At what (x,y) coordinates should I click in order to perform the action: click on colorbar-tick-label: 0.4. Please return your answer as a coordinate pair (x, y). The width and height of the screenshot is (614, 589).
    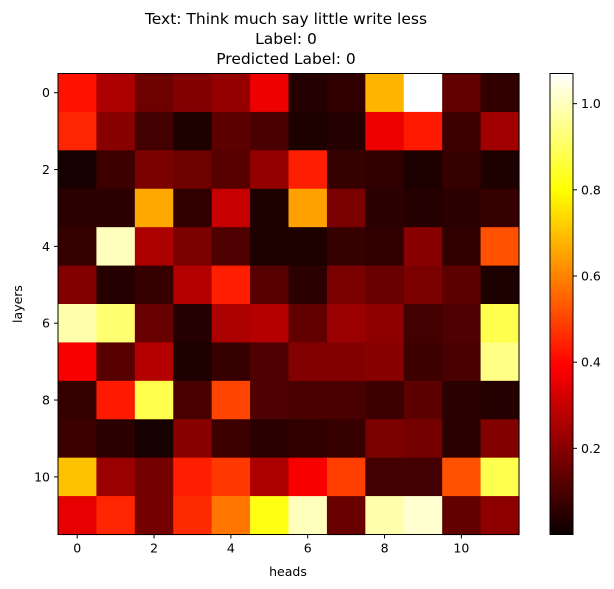
    Looking at the image, I should click on (591, 362).